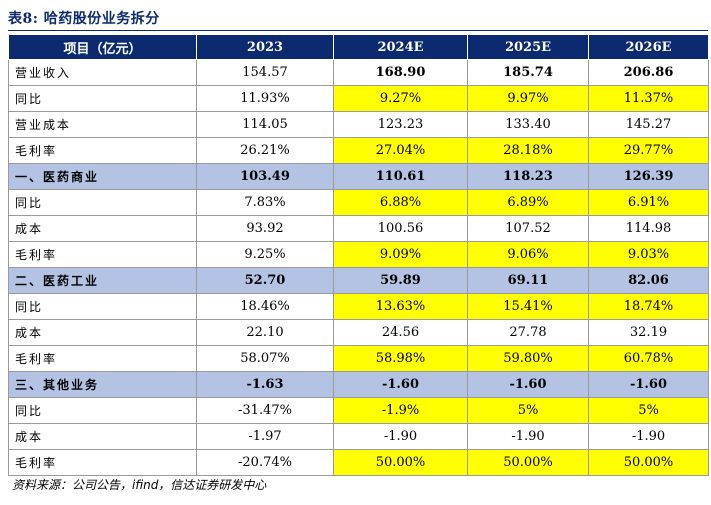 The height and width of the screenshot is (505, 711). What do you see at coordinates (648, 228) in the screenshot?
I see `table-cell: 114.98` at bounding box center [648, 228].